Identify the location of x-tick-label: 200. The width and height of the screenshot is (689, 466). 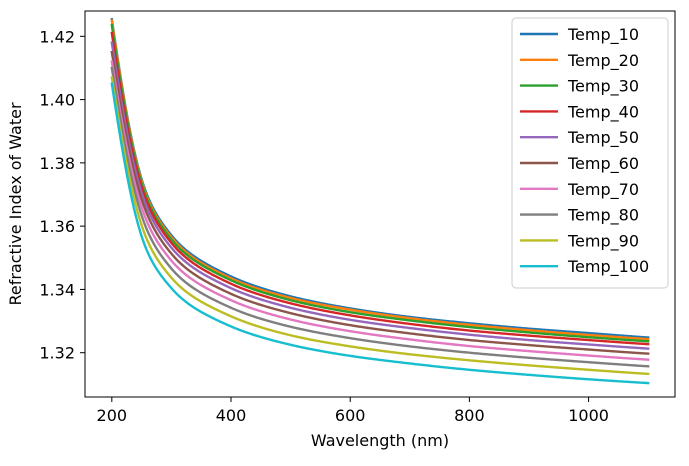
(112, 415).